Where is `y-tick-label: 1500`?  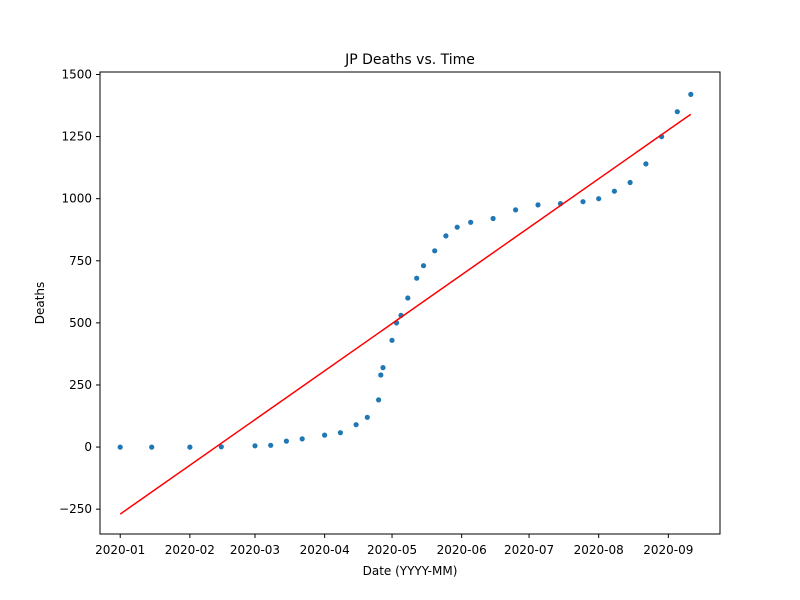
y-tick-label: 1500 is located at coordinates (76, 74).